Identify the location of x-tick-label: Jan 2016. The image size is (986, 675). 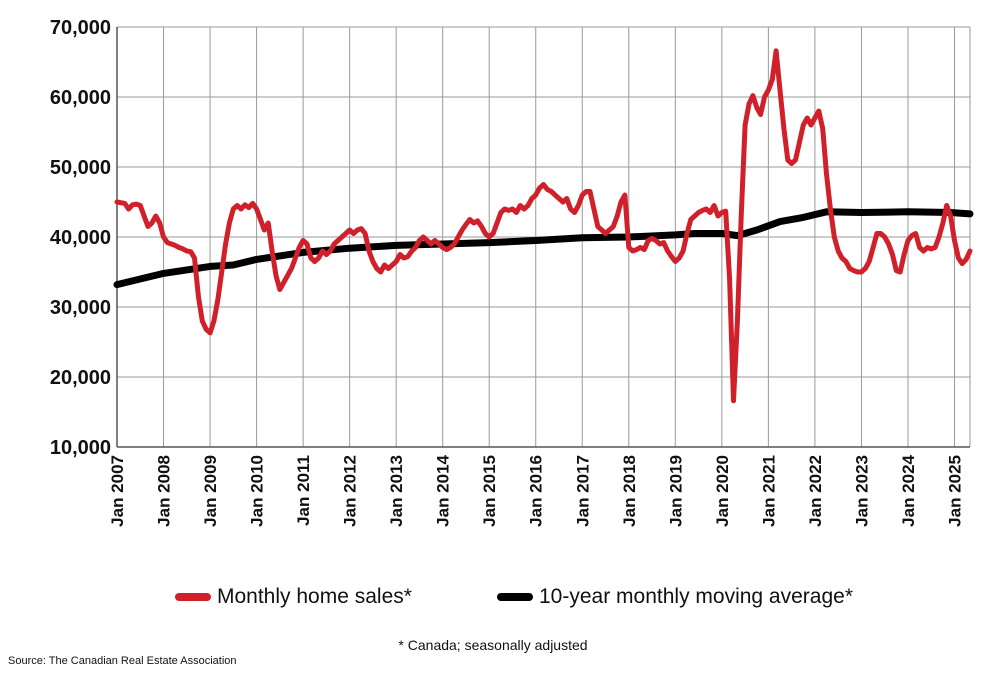
(536, 491).